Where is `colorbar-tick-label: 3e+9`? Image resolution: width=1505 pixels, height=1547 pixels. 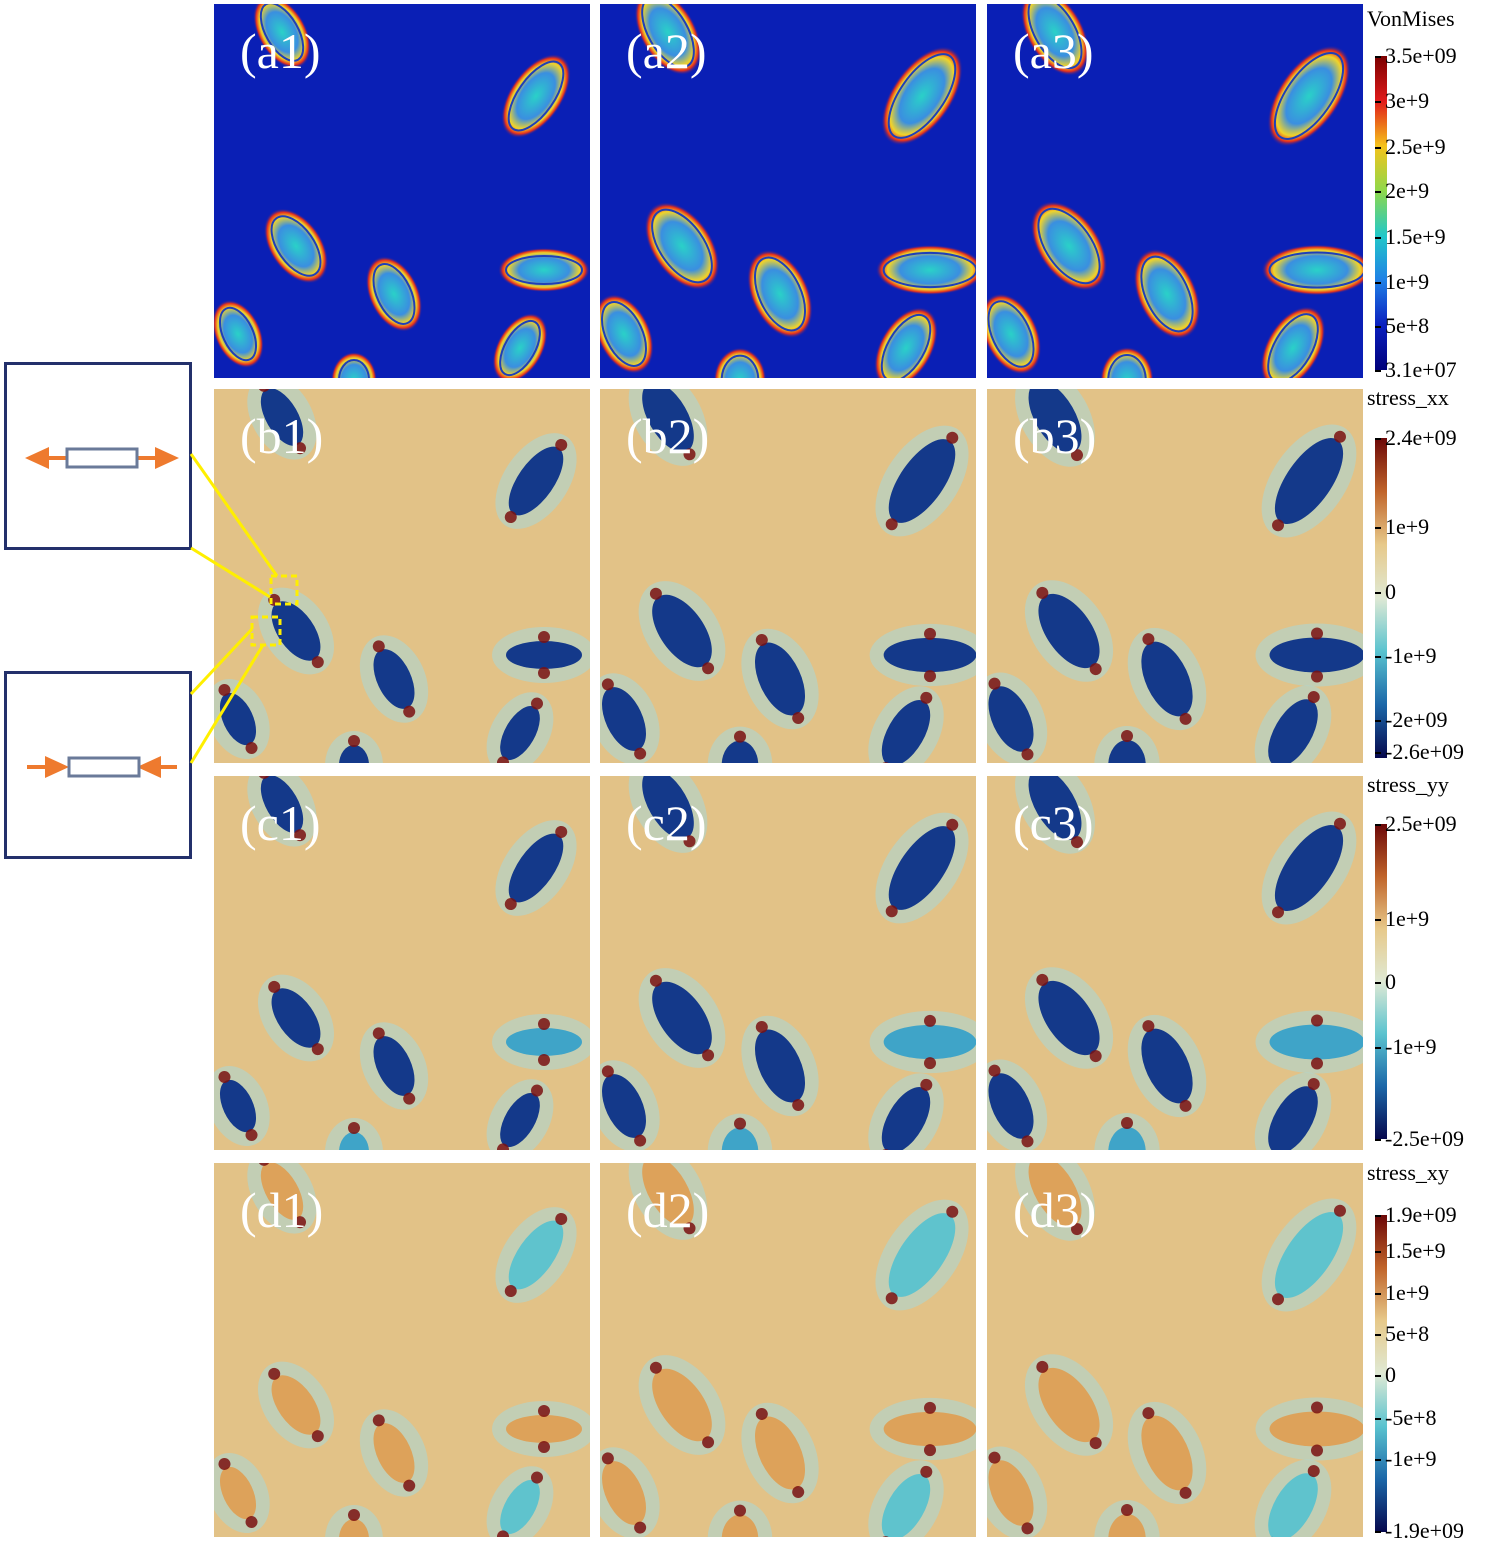
colorbar-tick-label: 3e+9 is located at coordinates (1407, 100).